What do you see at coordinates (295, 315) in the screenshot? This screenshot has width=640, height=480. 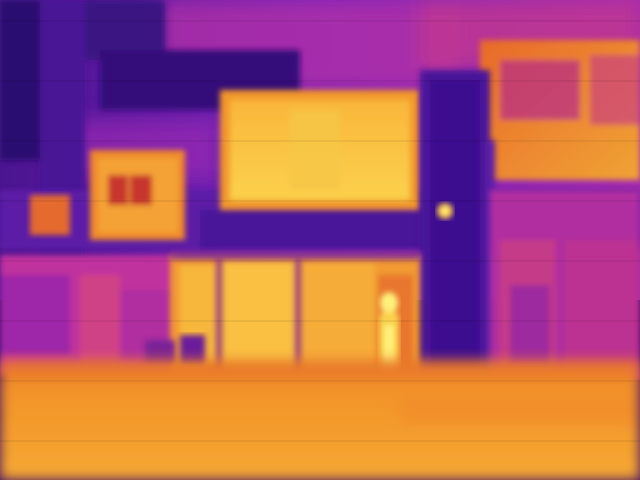 I see `storefront-frames` at bounding box center [295, 315].